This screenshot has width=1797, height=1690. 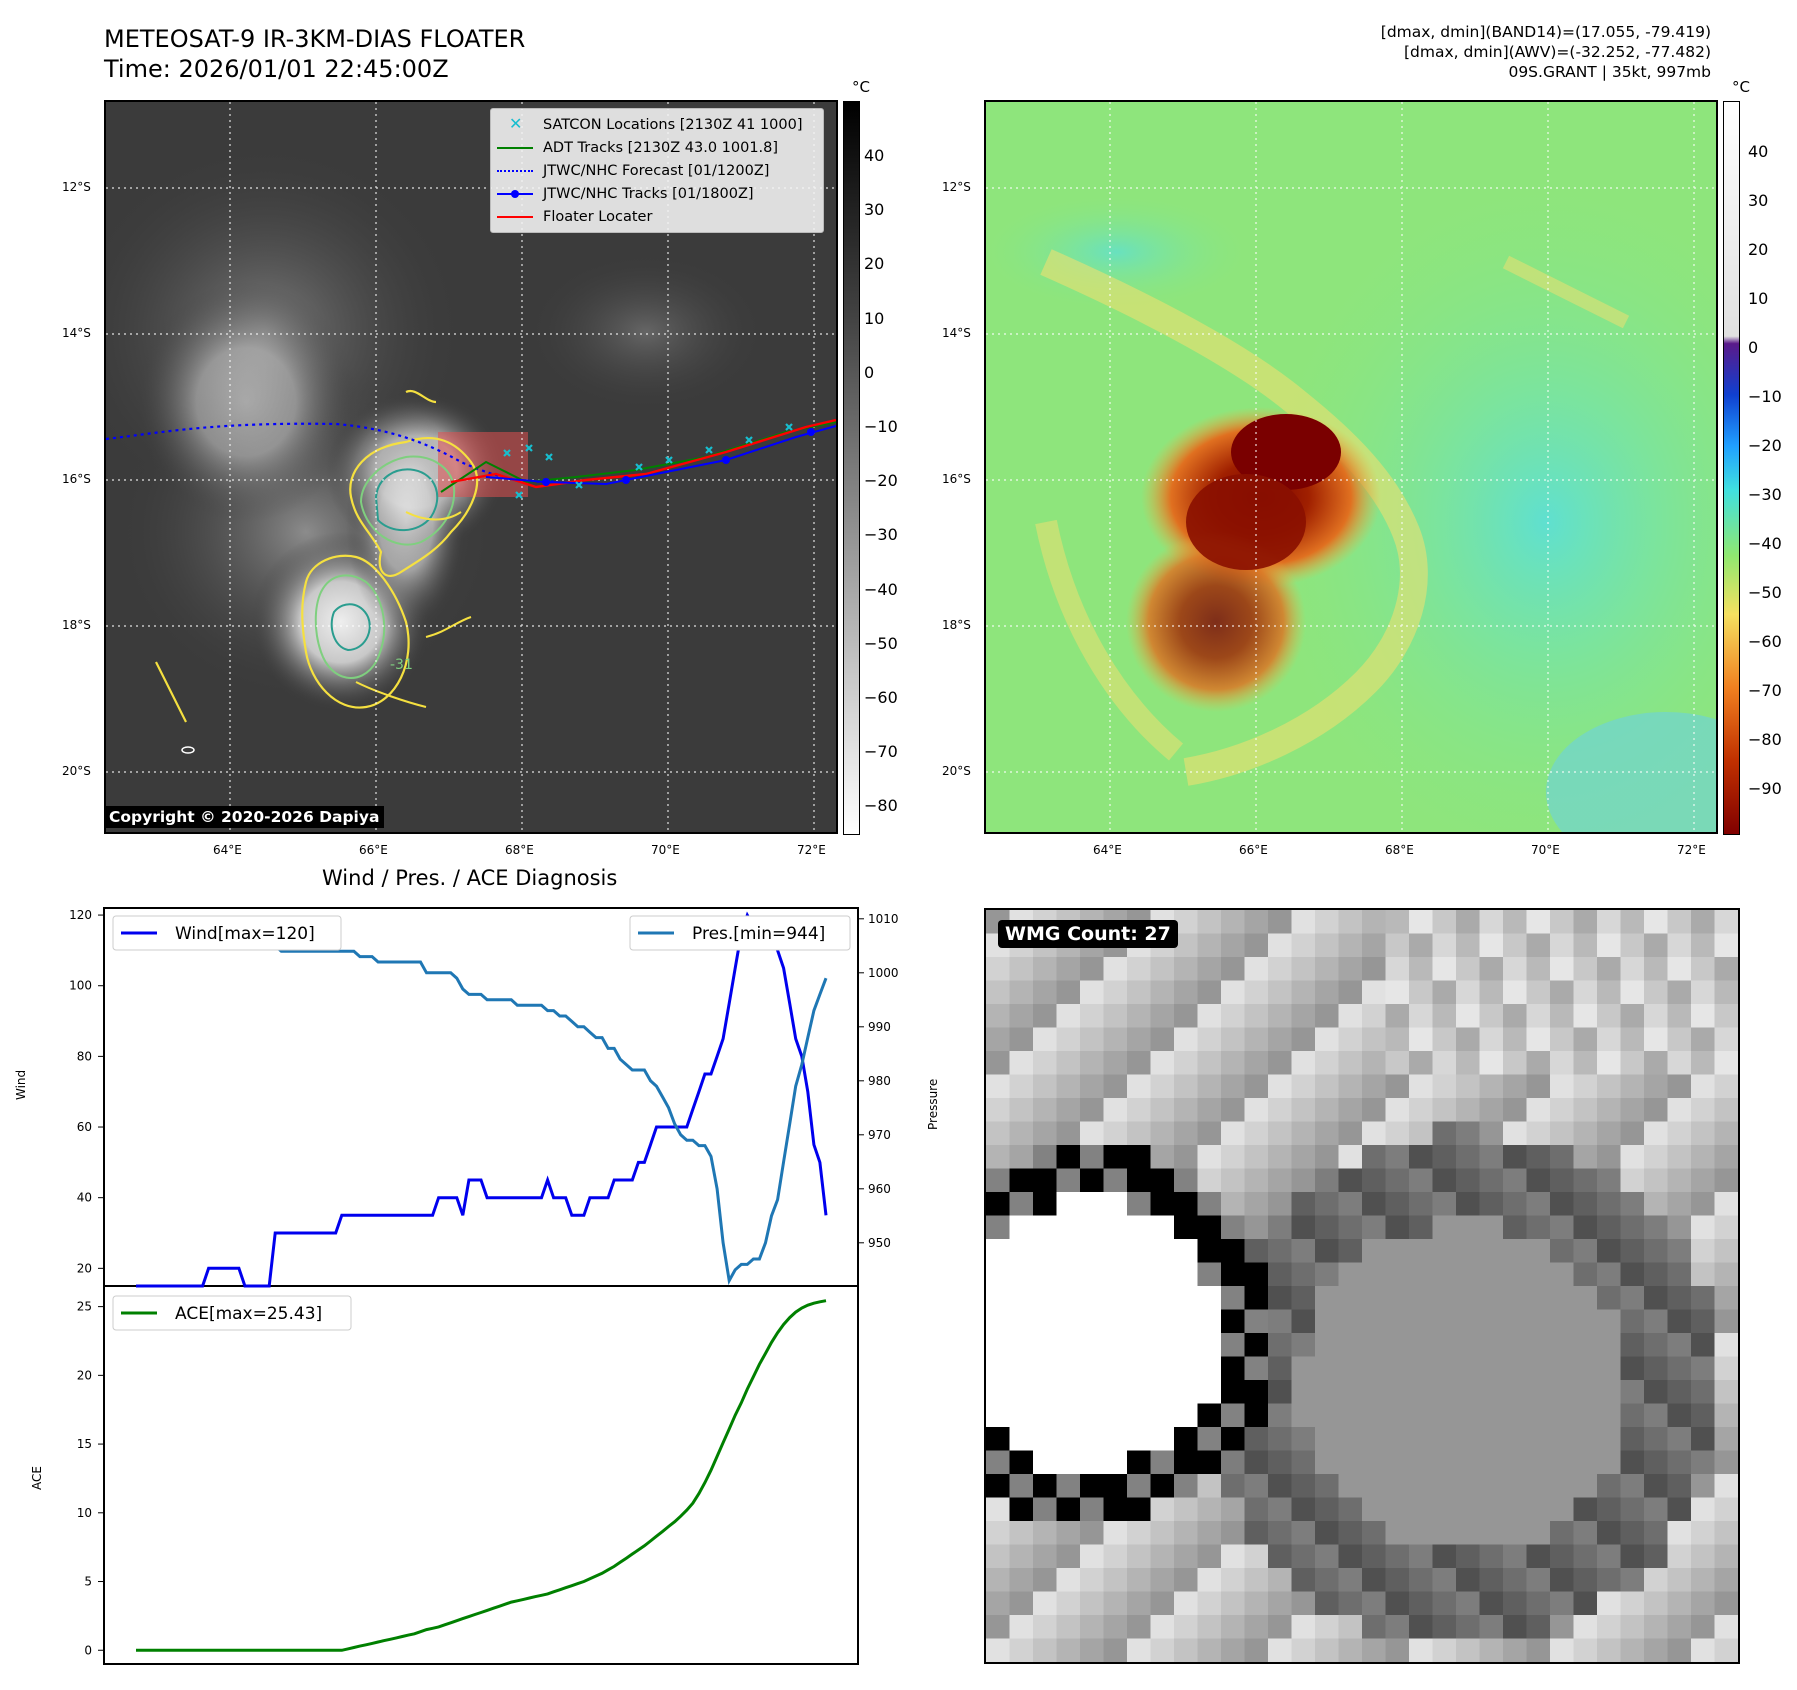 I want to click on legend-item-label: ADT Tracks [2130Z 43.0 1001.8], so click(x=661, y=147).